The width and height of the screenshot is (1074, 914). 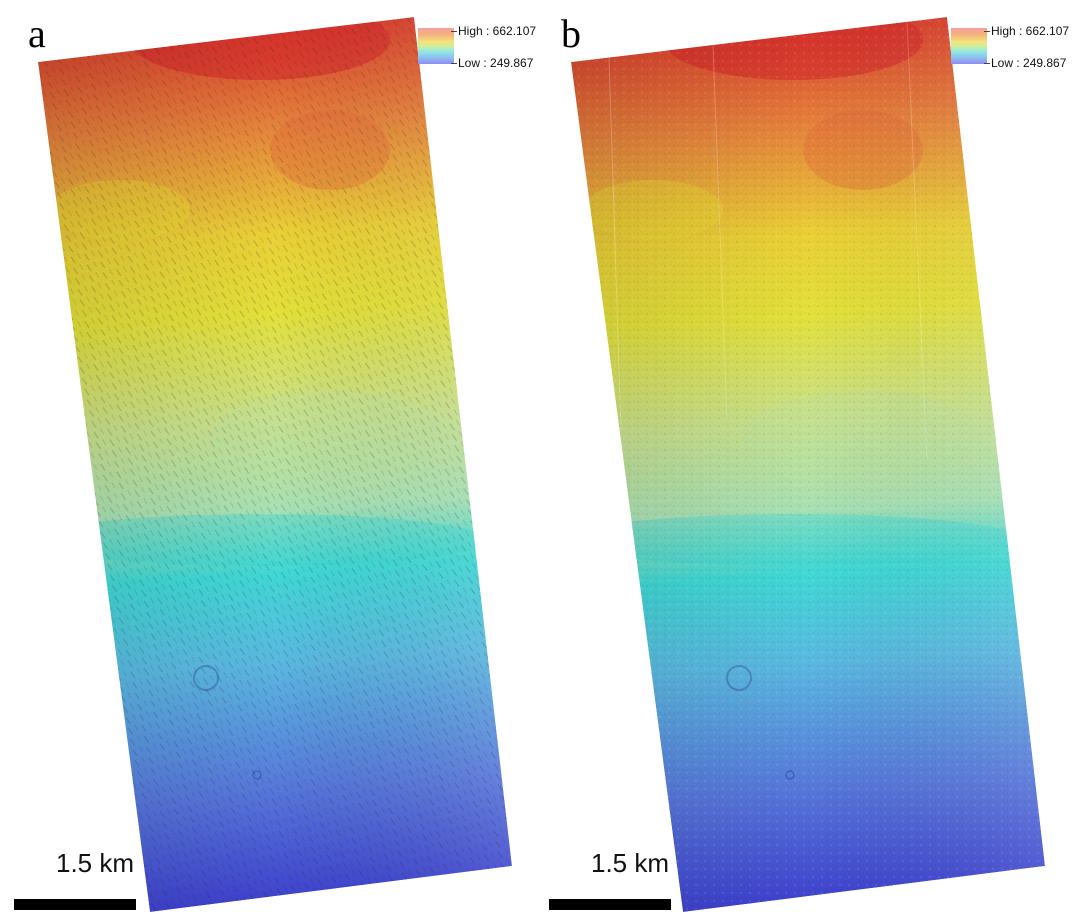 What do you see at coordinates (571, 33) in the screenshot?
I see `panel-label: b` at bounding box center [571, 33].